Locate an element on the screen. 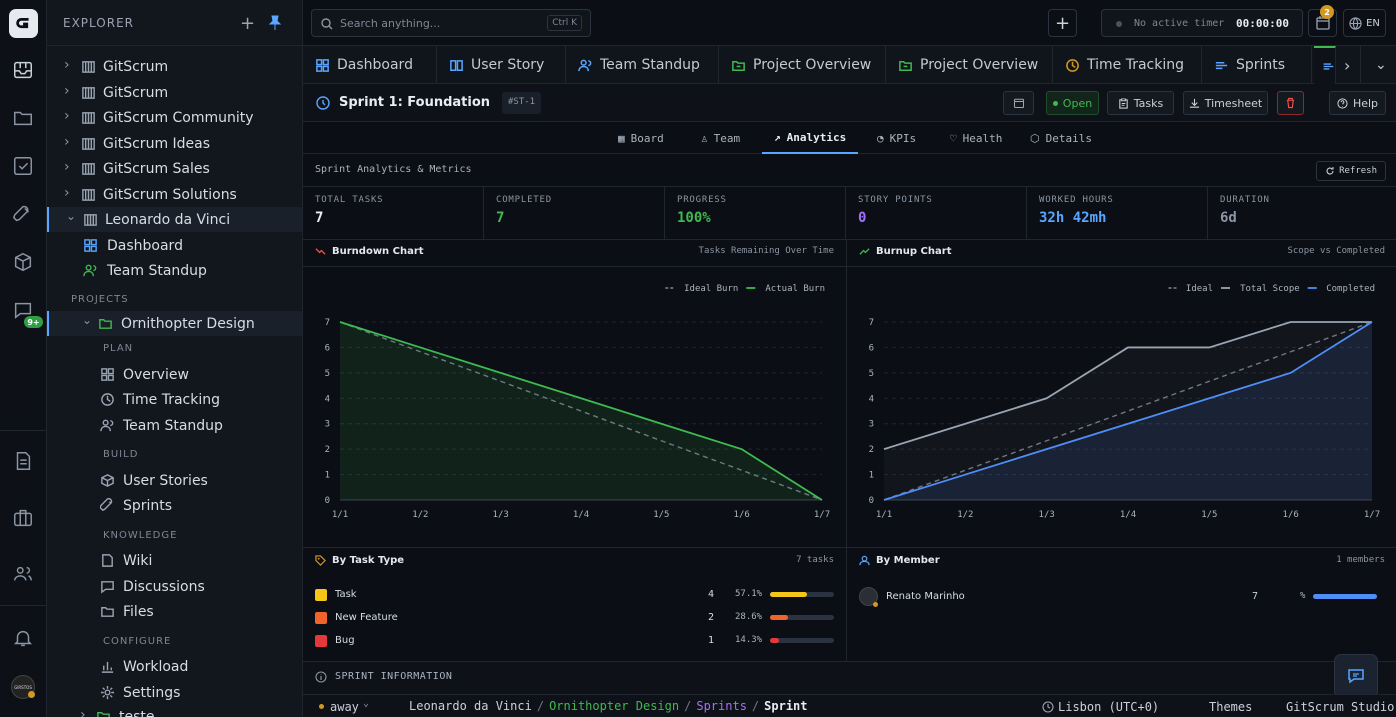 This screenshot has height=717, width=1396. tab-board: ▦ Board is located at coordinates (641, 138).